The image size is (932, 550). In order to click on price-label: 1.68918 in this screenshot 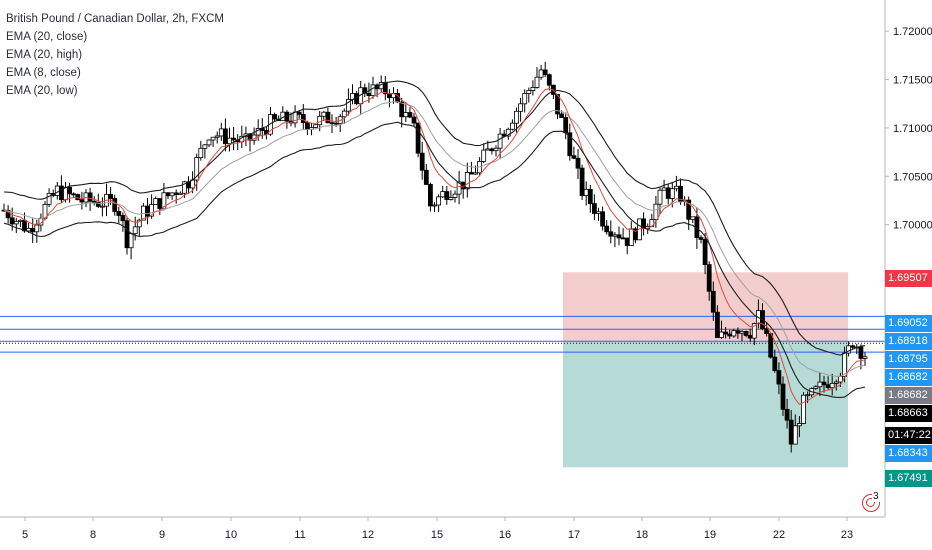, I will do `click(908, 341)`.